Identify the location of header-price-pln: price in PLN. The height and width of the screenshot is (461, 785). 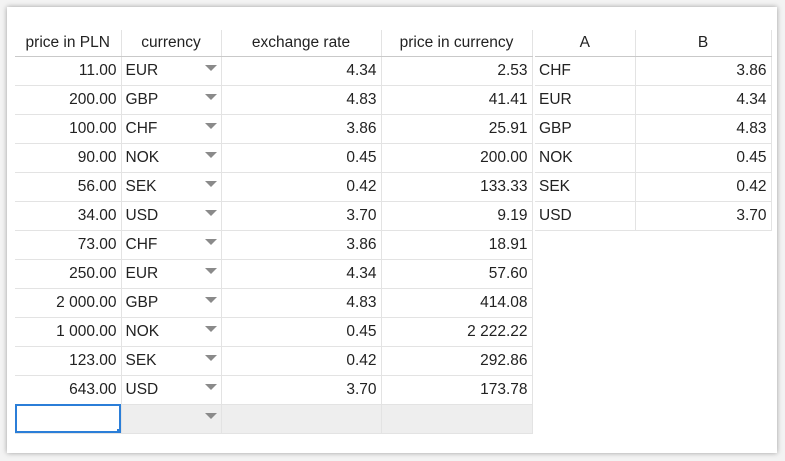
(68, 43).